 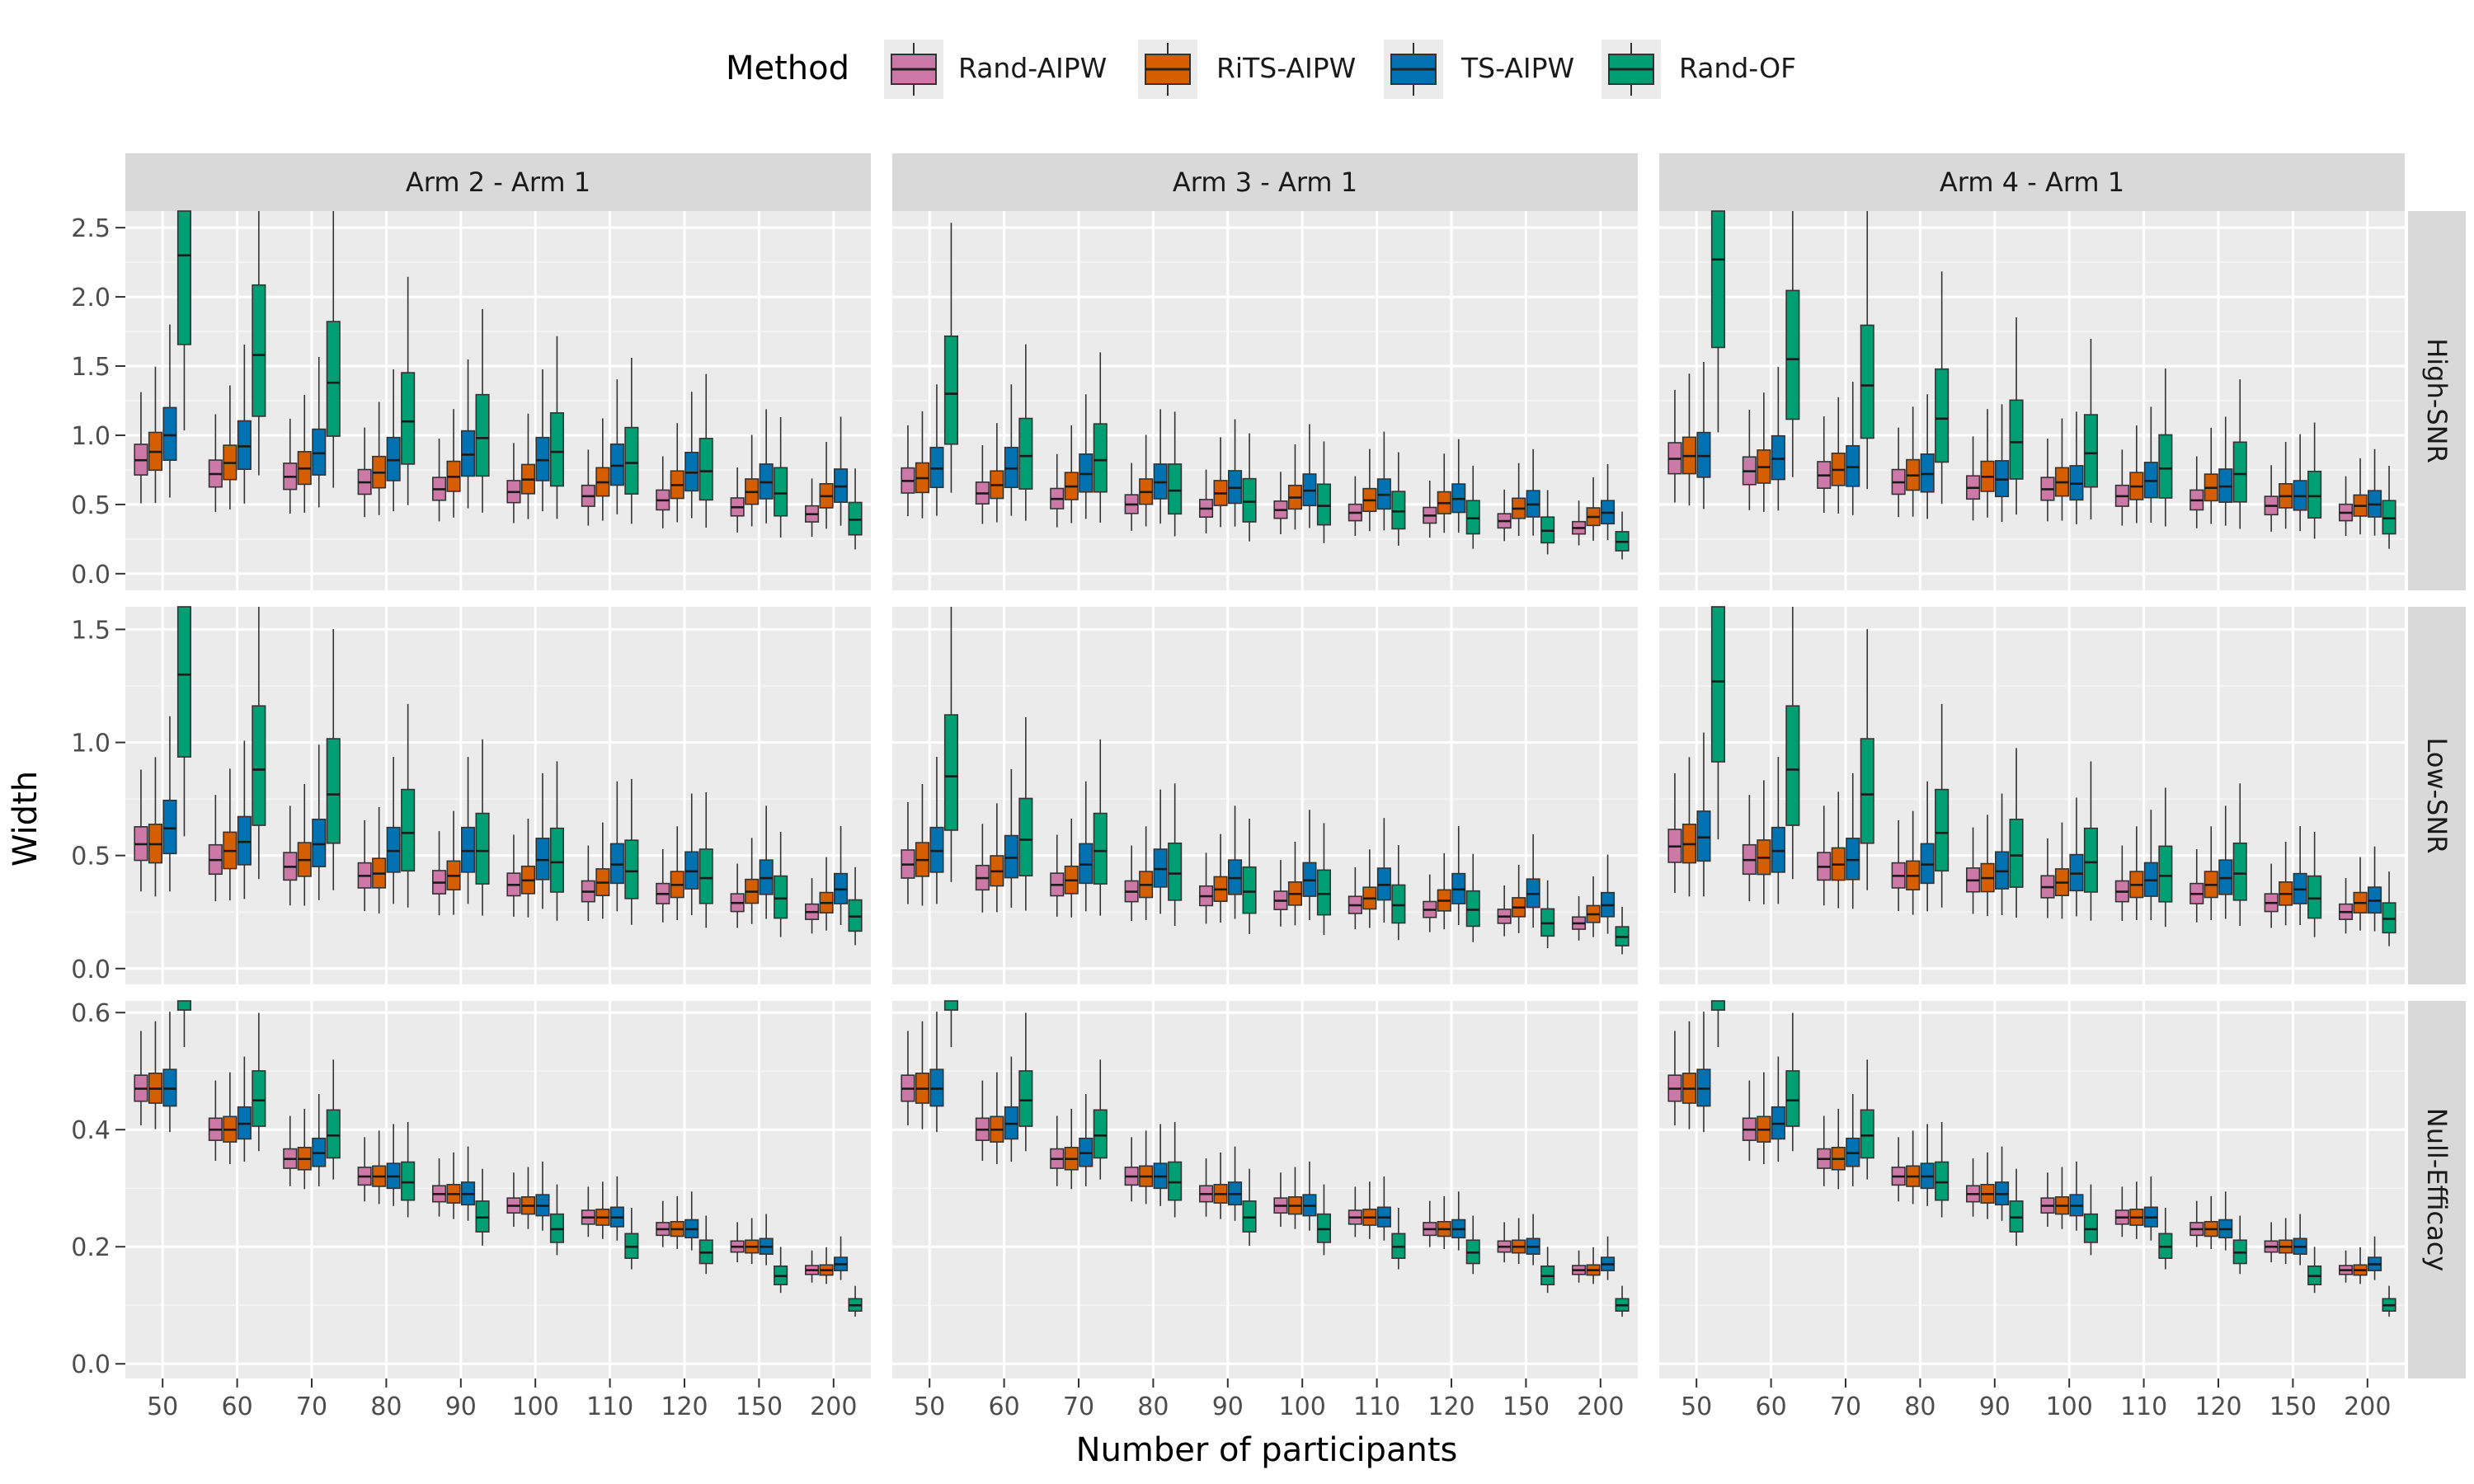 I want to click on x-tick-label: 50, so click(x=162, y=1406).